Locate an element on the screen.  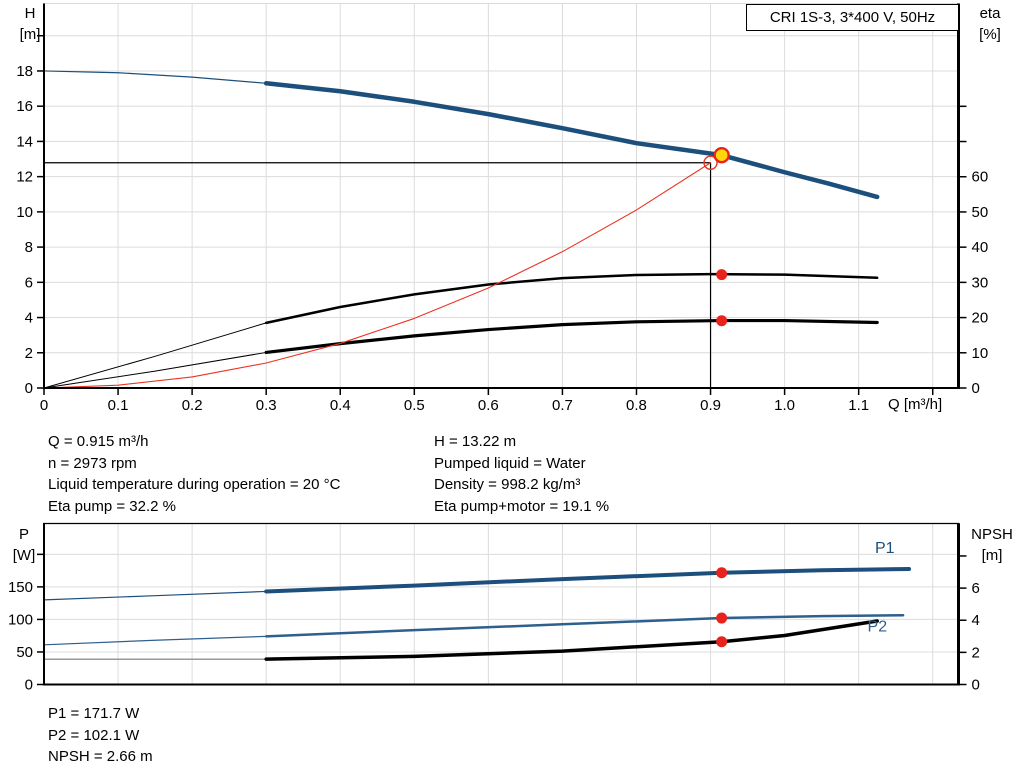
left-axis-tick-label: 2 is located at coordinates (29, 353).